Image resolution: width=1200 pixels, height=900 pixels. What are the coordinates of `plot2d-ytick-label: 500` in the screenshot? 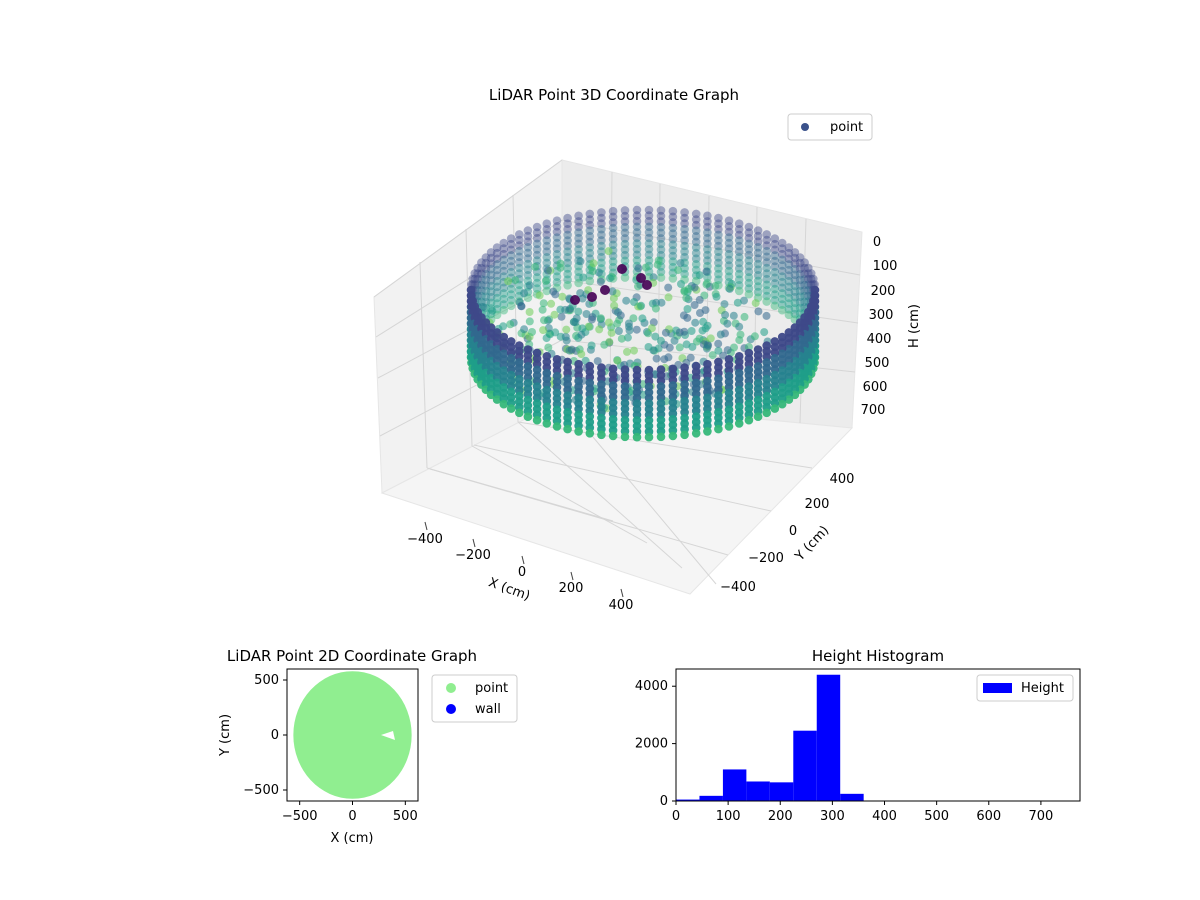 It's located at (266, 680).